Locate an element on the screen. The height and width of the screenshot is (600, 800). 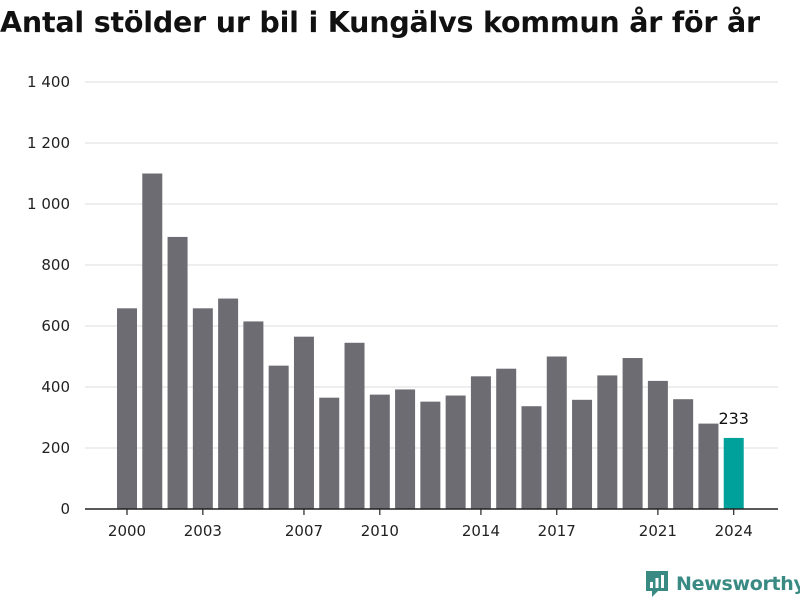
bar-2005 is located at coordinates (253, 415).